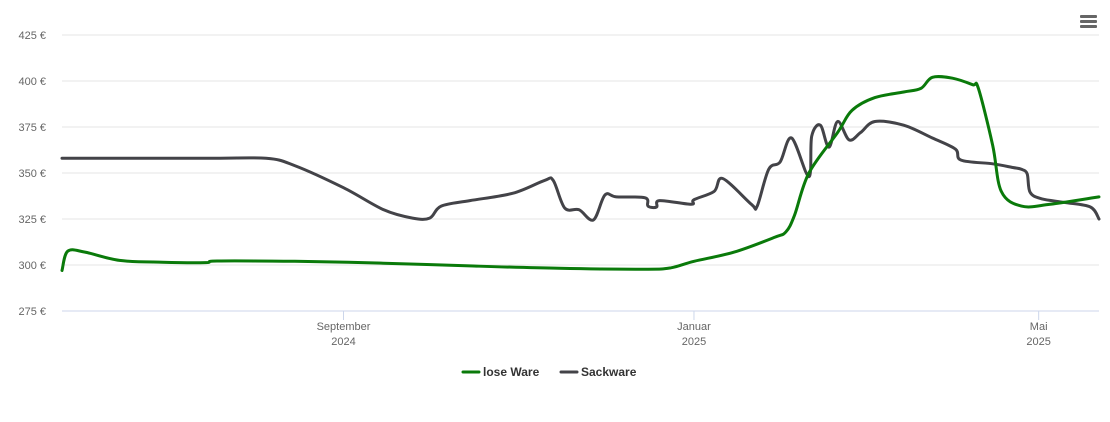  I want to click on x-tick-label: Mai 2025, so click(1038, 334).